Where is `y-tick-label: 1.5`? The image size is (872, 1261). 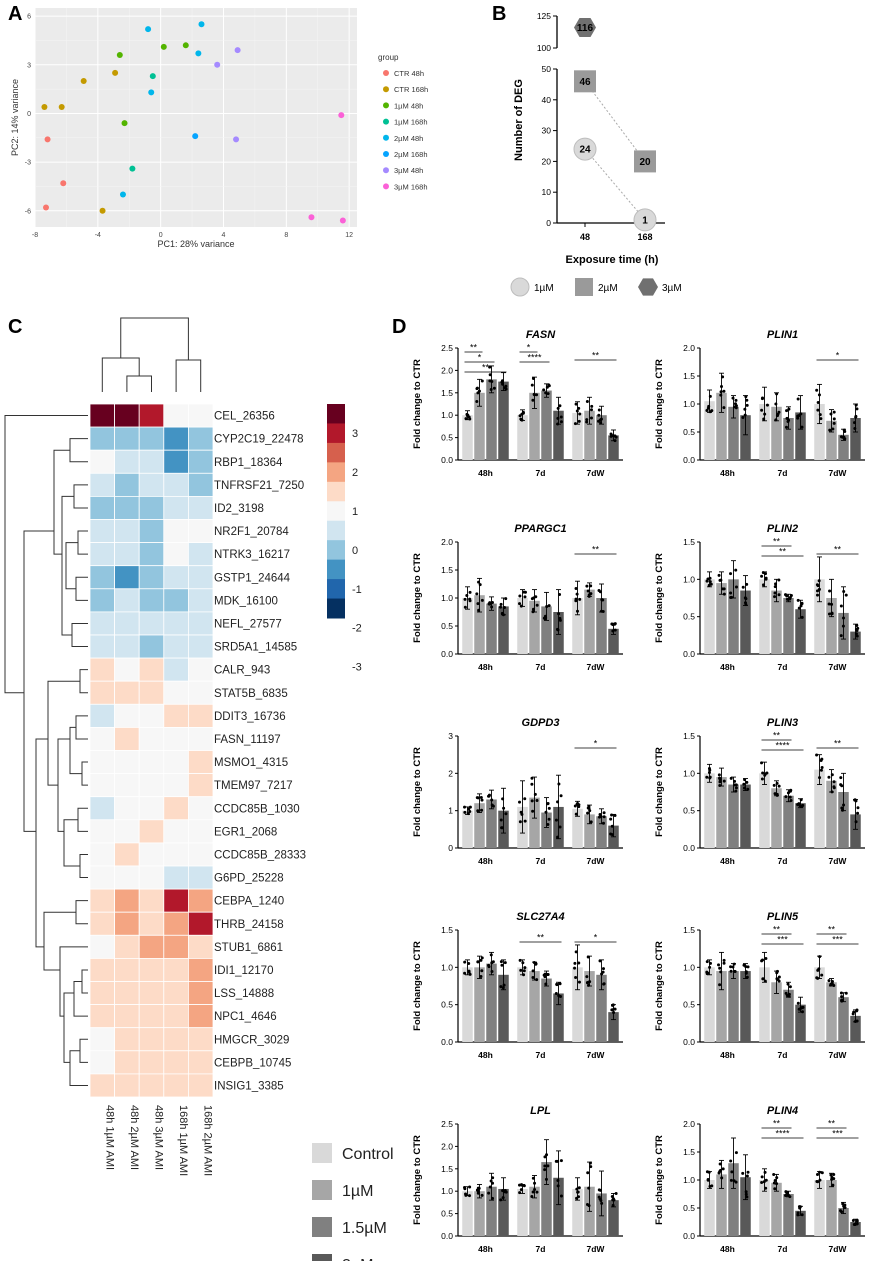 y-tick-label: 1.5 is located at coordinates (447, 393).